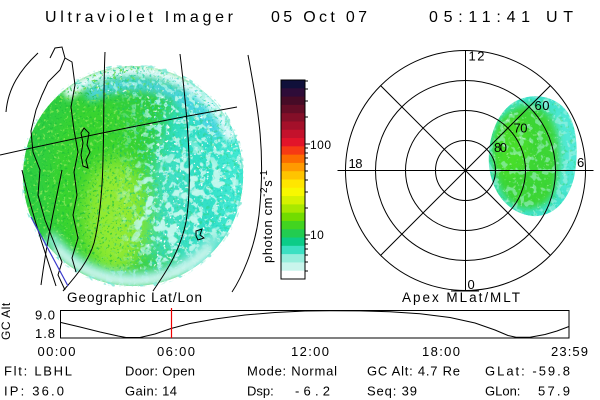 This screenshot has width=600, height=400. What do you see at coordinates (569, 351) in the screenshot?
I see `svg-text: 23:59` at bounding box center [569, 351].